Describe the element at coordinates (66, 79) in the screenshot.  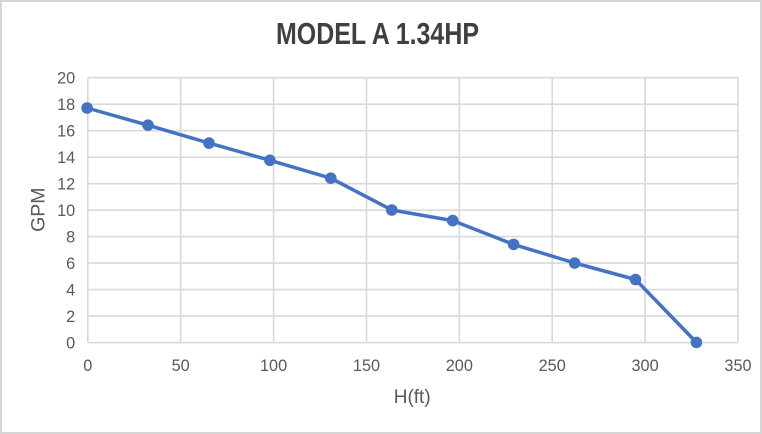
I see `svg-text: 20` at that location.